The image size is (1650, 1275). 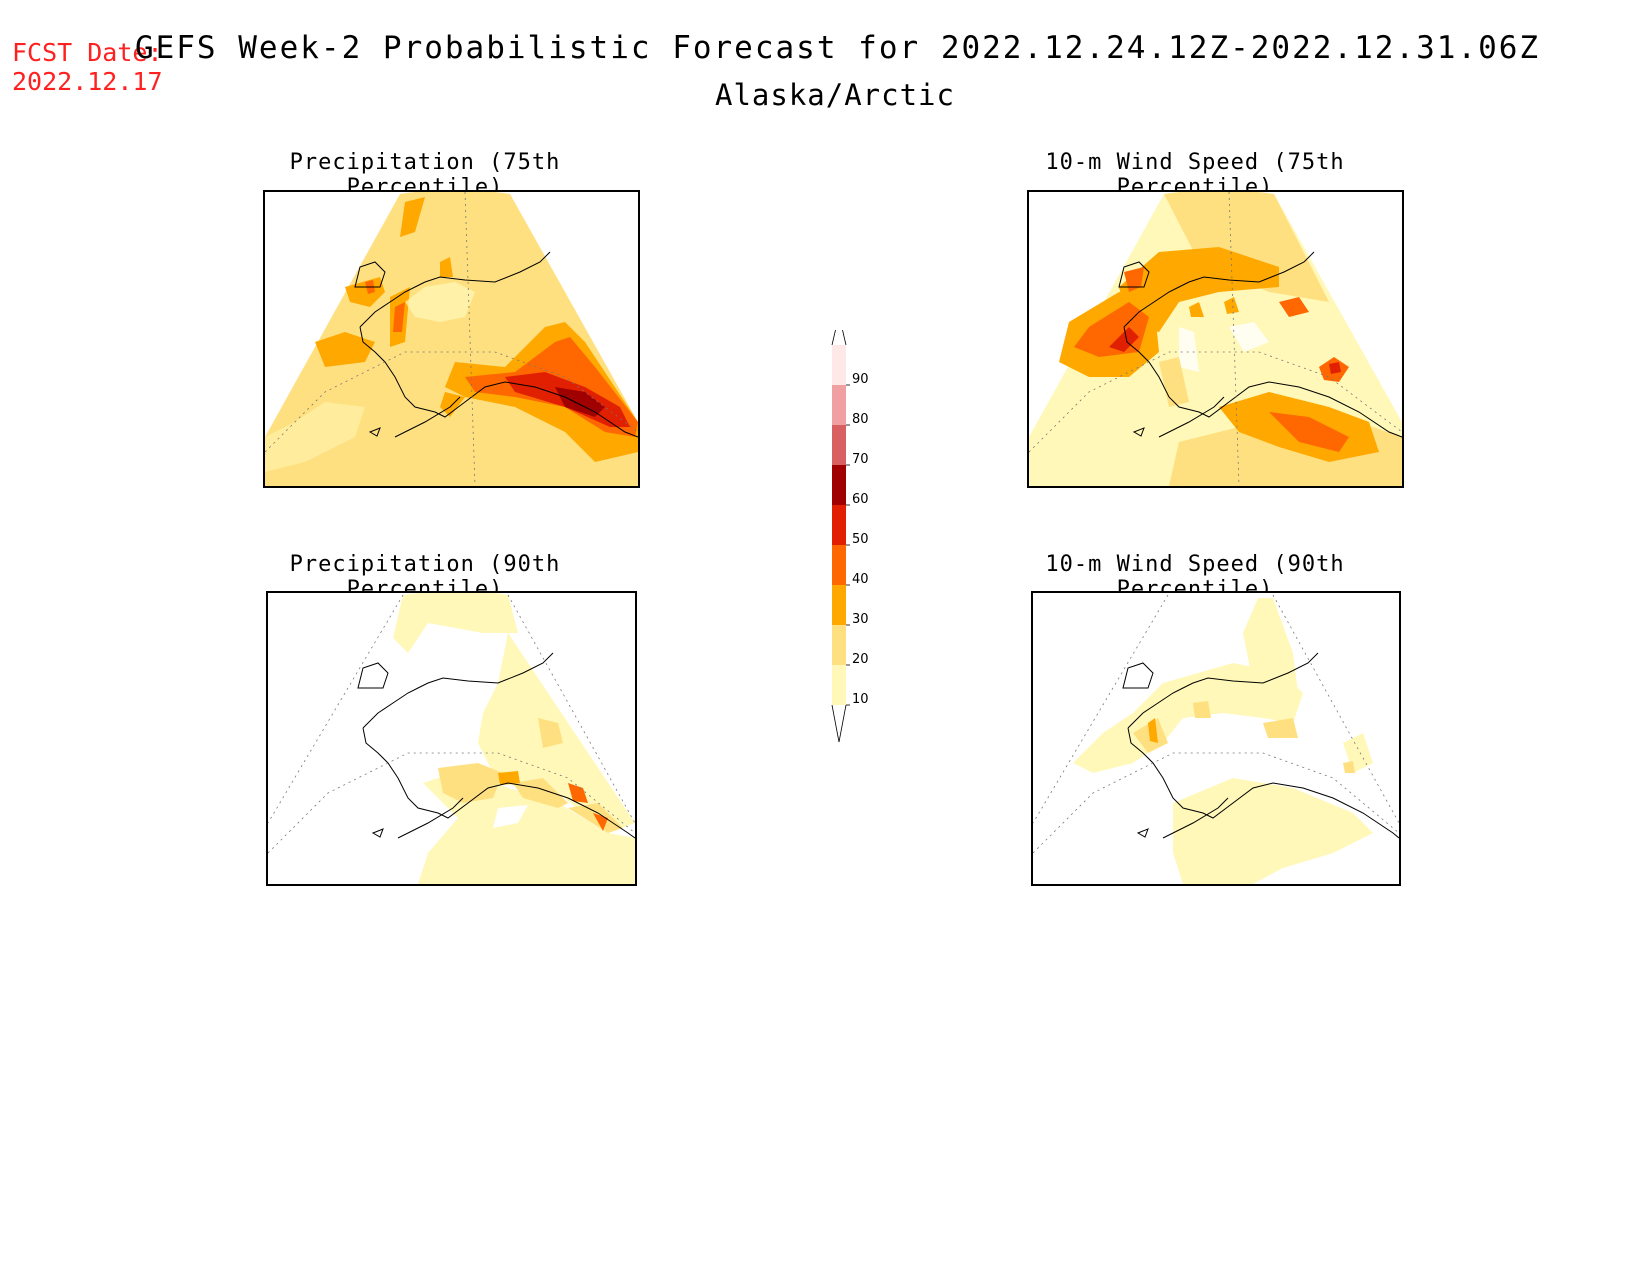 What do you see at coordinates (850, 528) in the screenshot?
I see `colorbar-svg: 10 20 30 40 50 60 70 80 90` at bounding box center [850, 528].